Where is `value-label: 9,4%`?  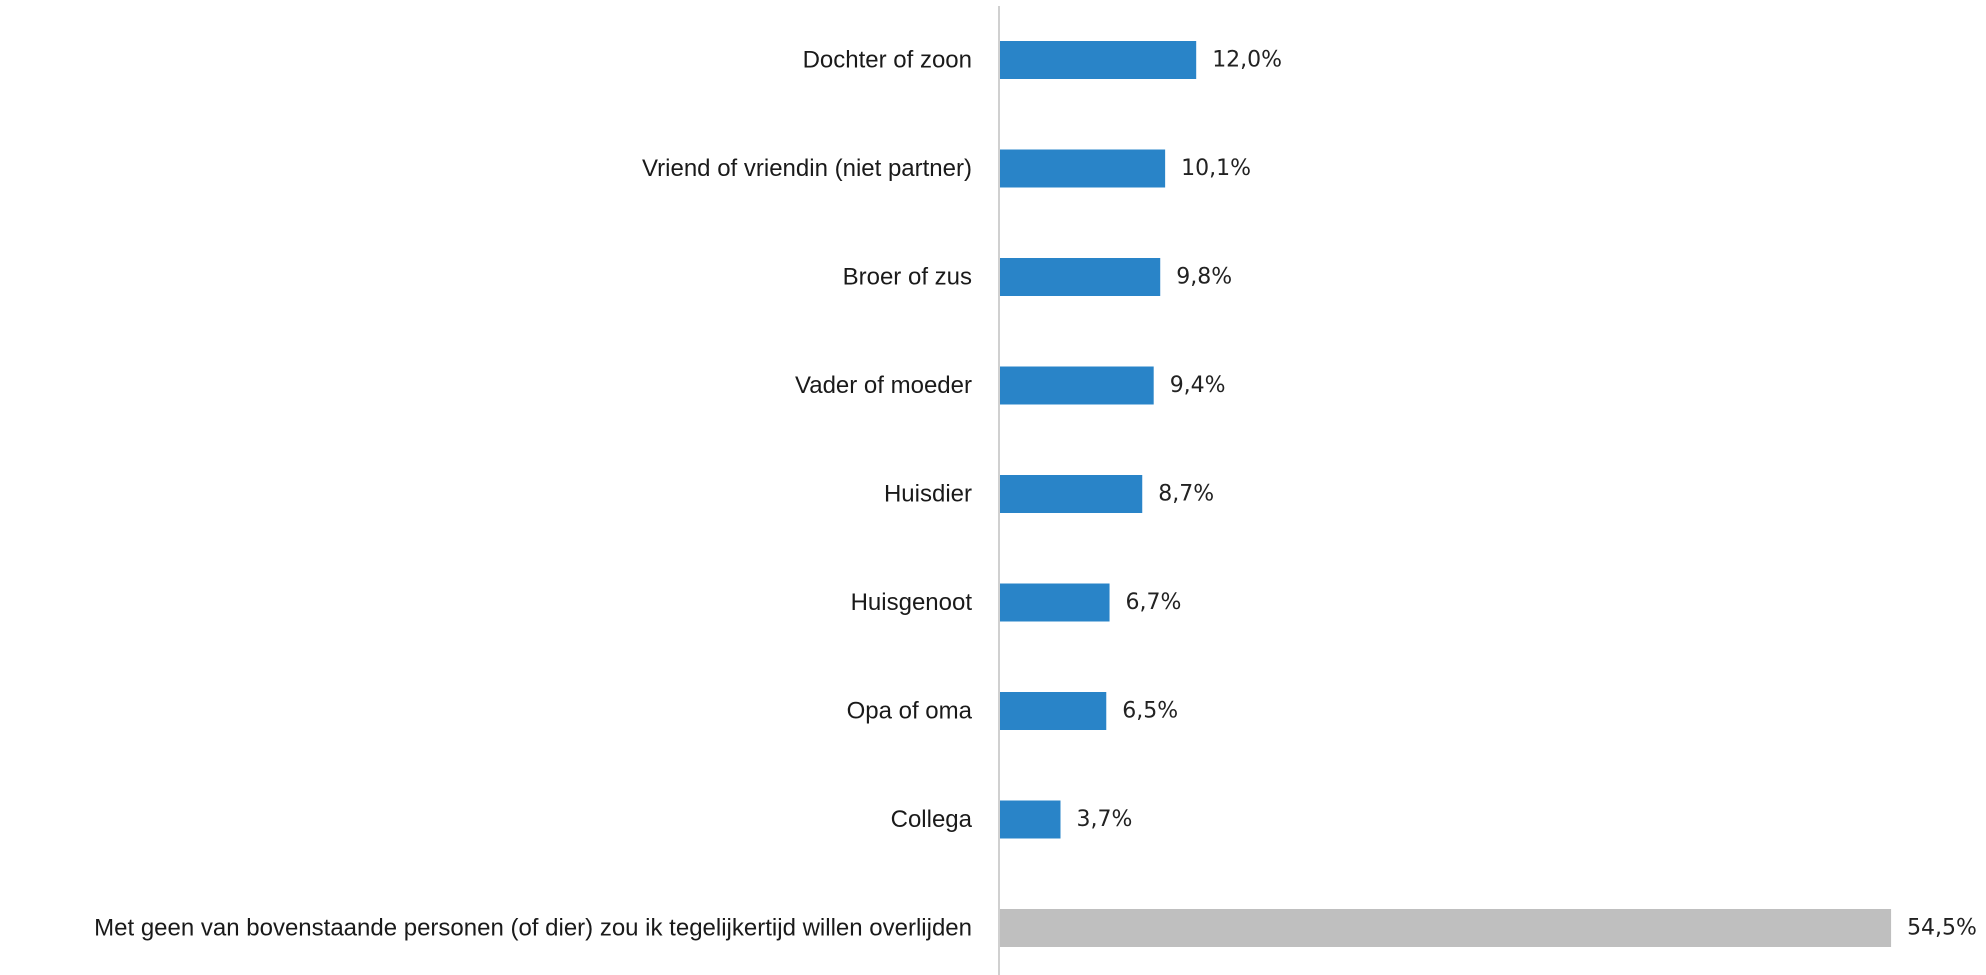 value-label: 9,4% is located at coordinates (1198, 385).